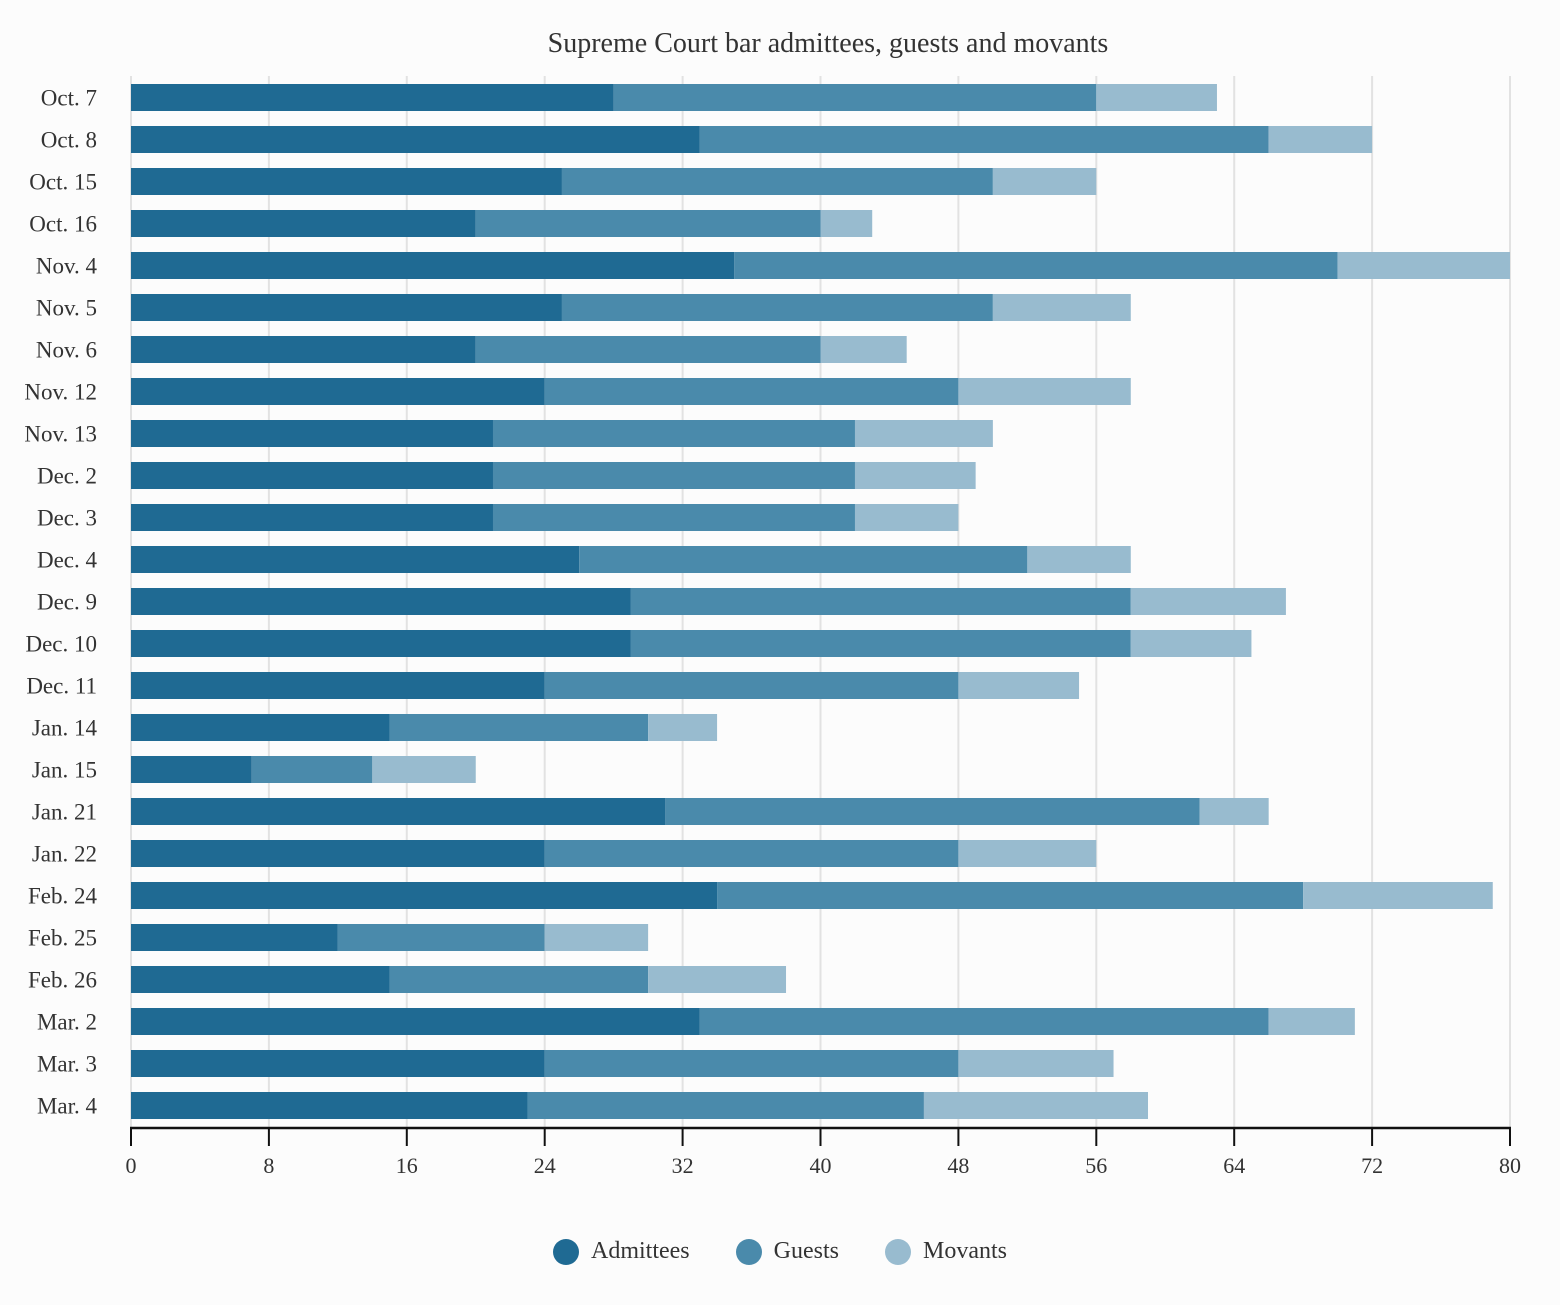 The width and height of the screenshot is (1560, 1305). Describe the element at coordinates (131, 1165) in the screenshot. I see `x-tick-label: 0` at that location.